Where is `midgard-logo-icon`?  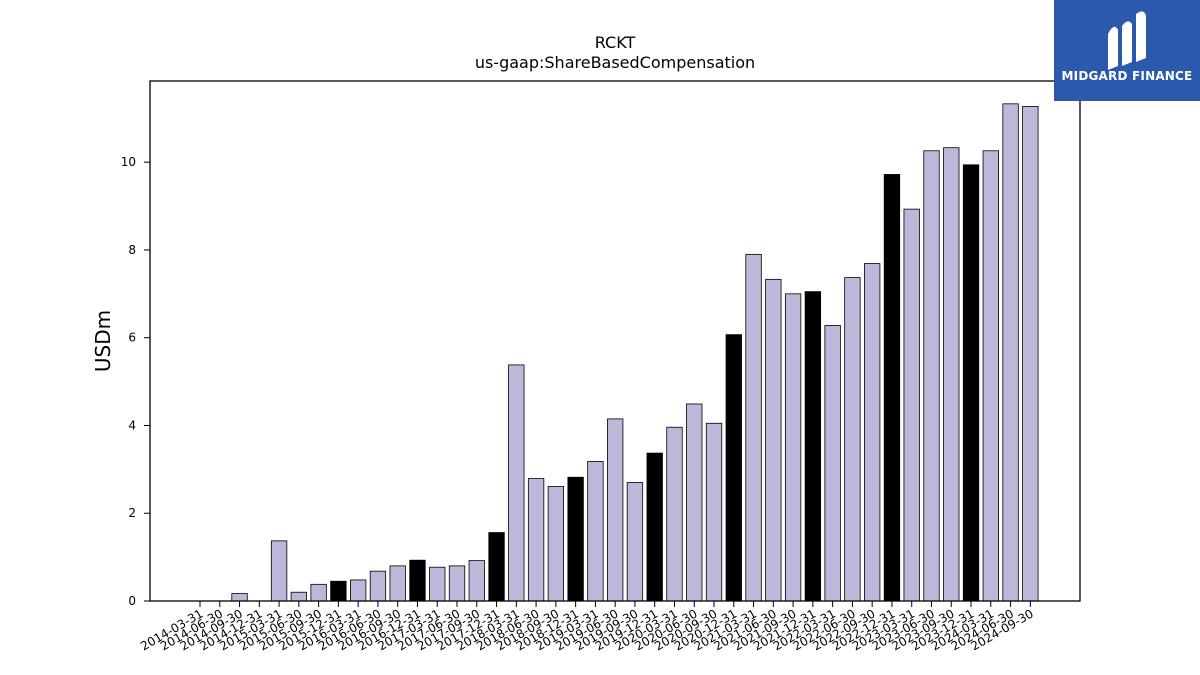 midgard-logo-icon is located at coordinates (1127, 40).